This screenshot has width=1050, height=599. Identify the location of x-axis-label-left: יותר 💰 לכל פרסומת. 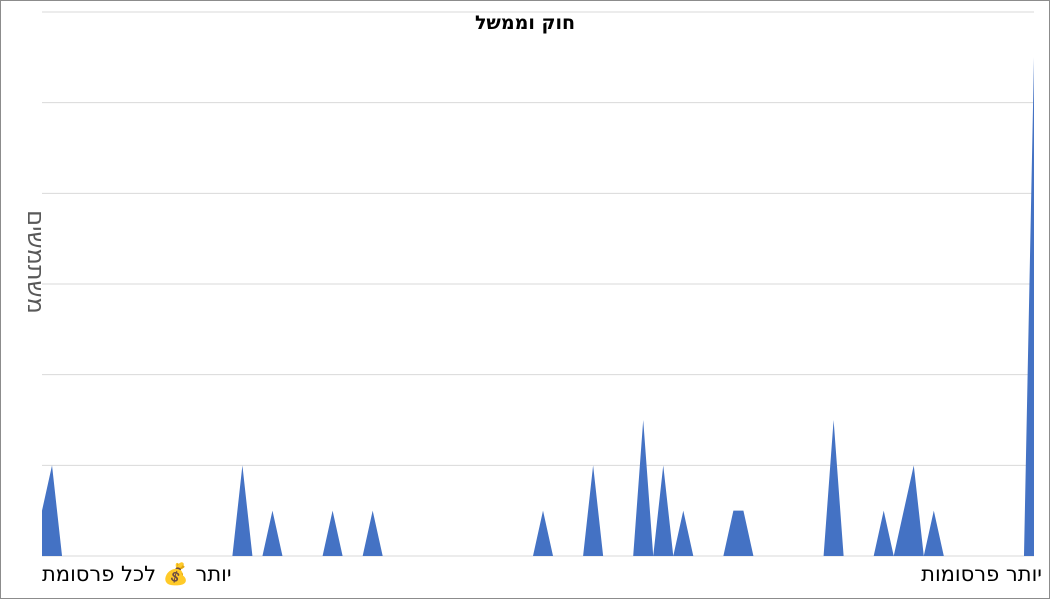
(137, 574).